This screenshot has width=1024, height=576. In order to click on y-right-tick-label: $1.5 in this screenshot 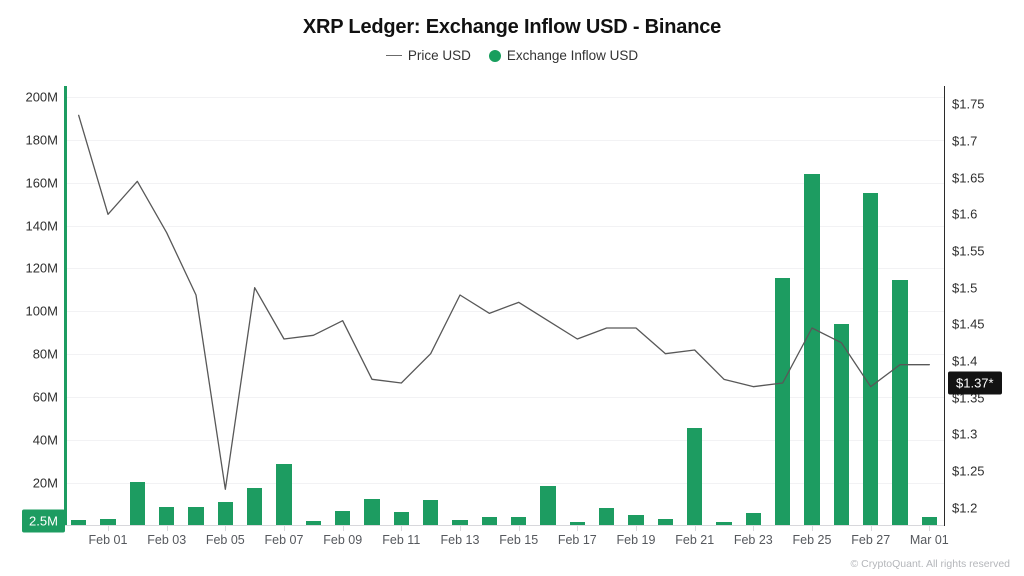, I will do `click(965, 288)`.